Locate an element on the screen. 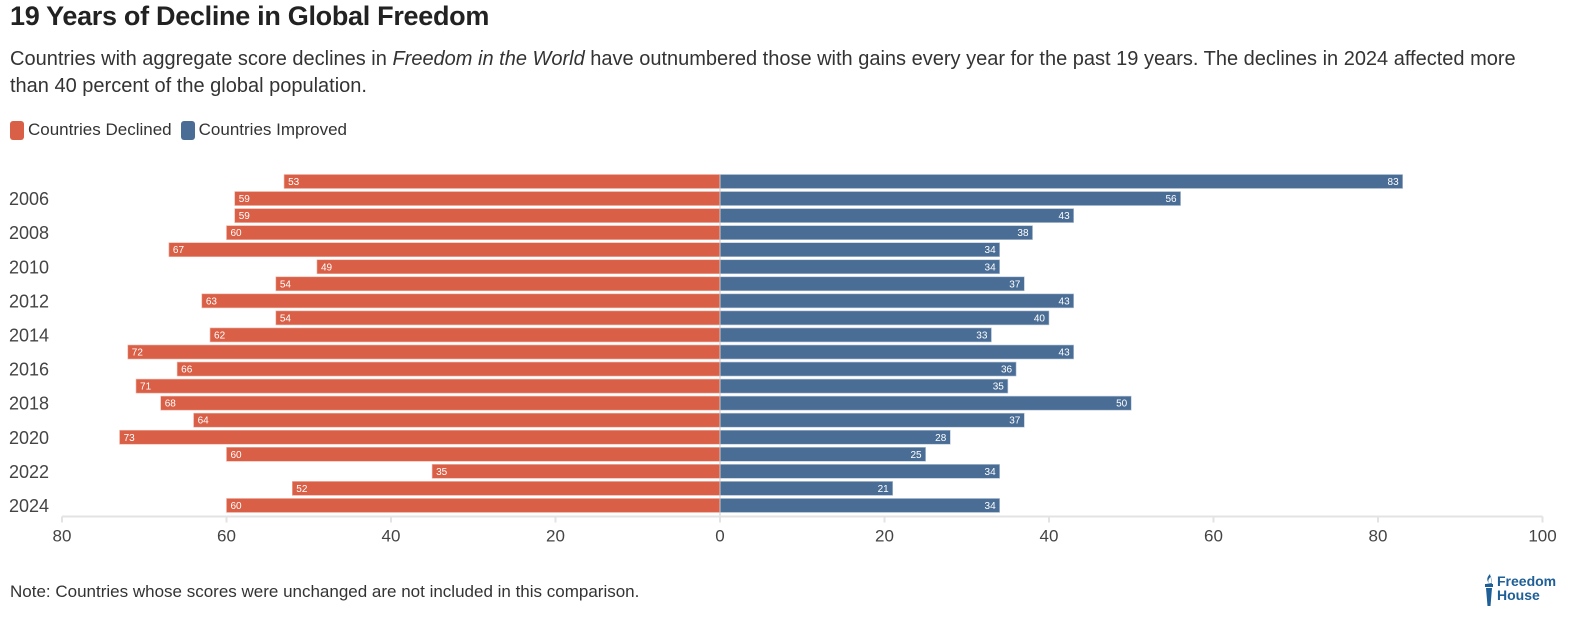 This screenshot has width=1582, height=625. data-label-improved-2018: 50 is located at coordinates (1122, 404).